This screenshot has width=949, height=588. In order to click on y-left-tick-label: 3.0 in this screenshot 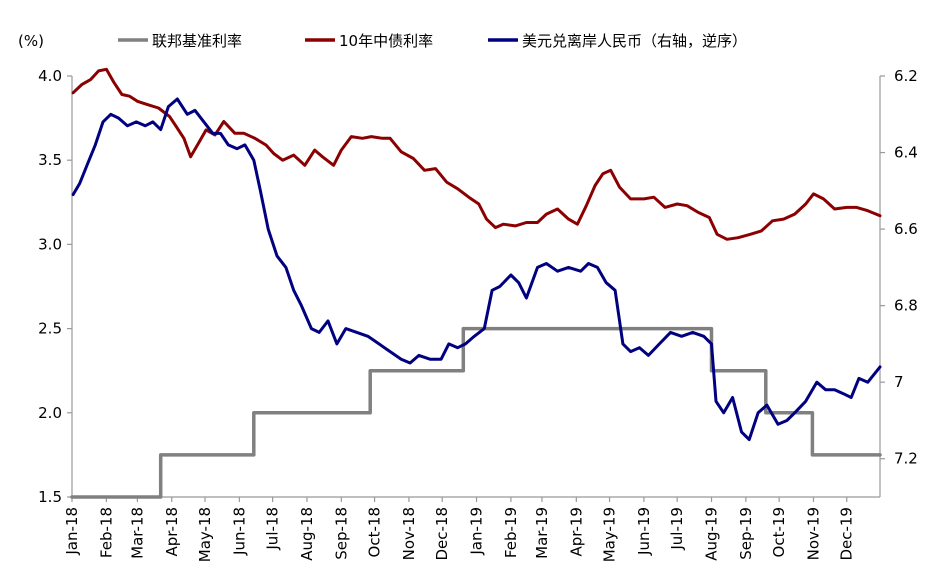, I will do `click(50, 244)`.